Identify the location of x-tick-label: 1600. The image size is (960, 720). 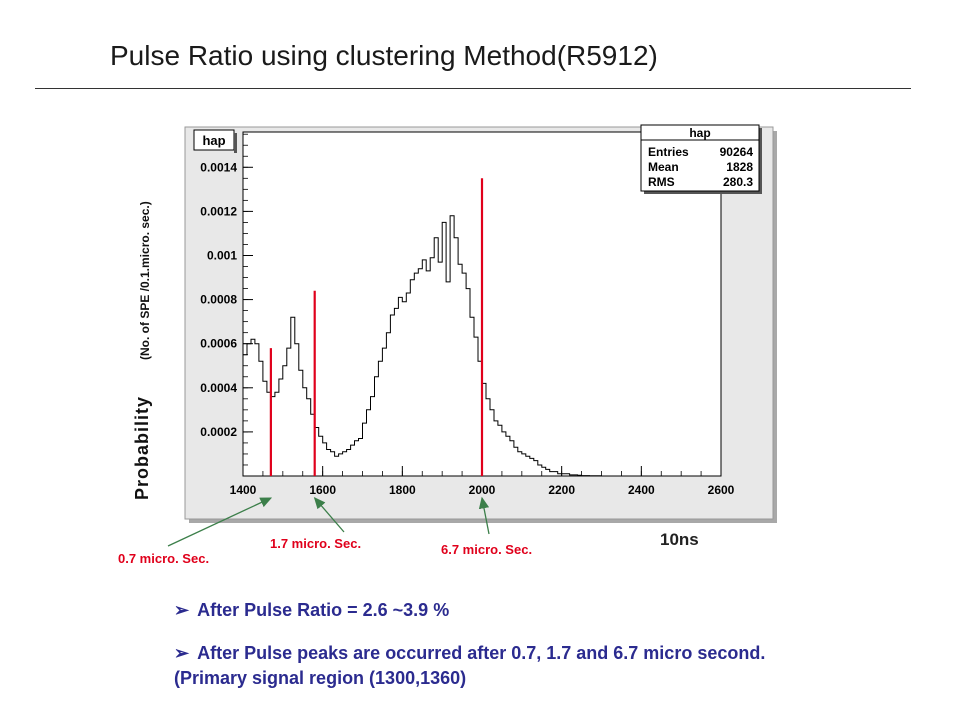
(322, 490).